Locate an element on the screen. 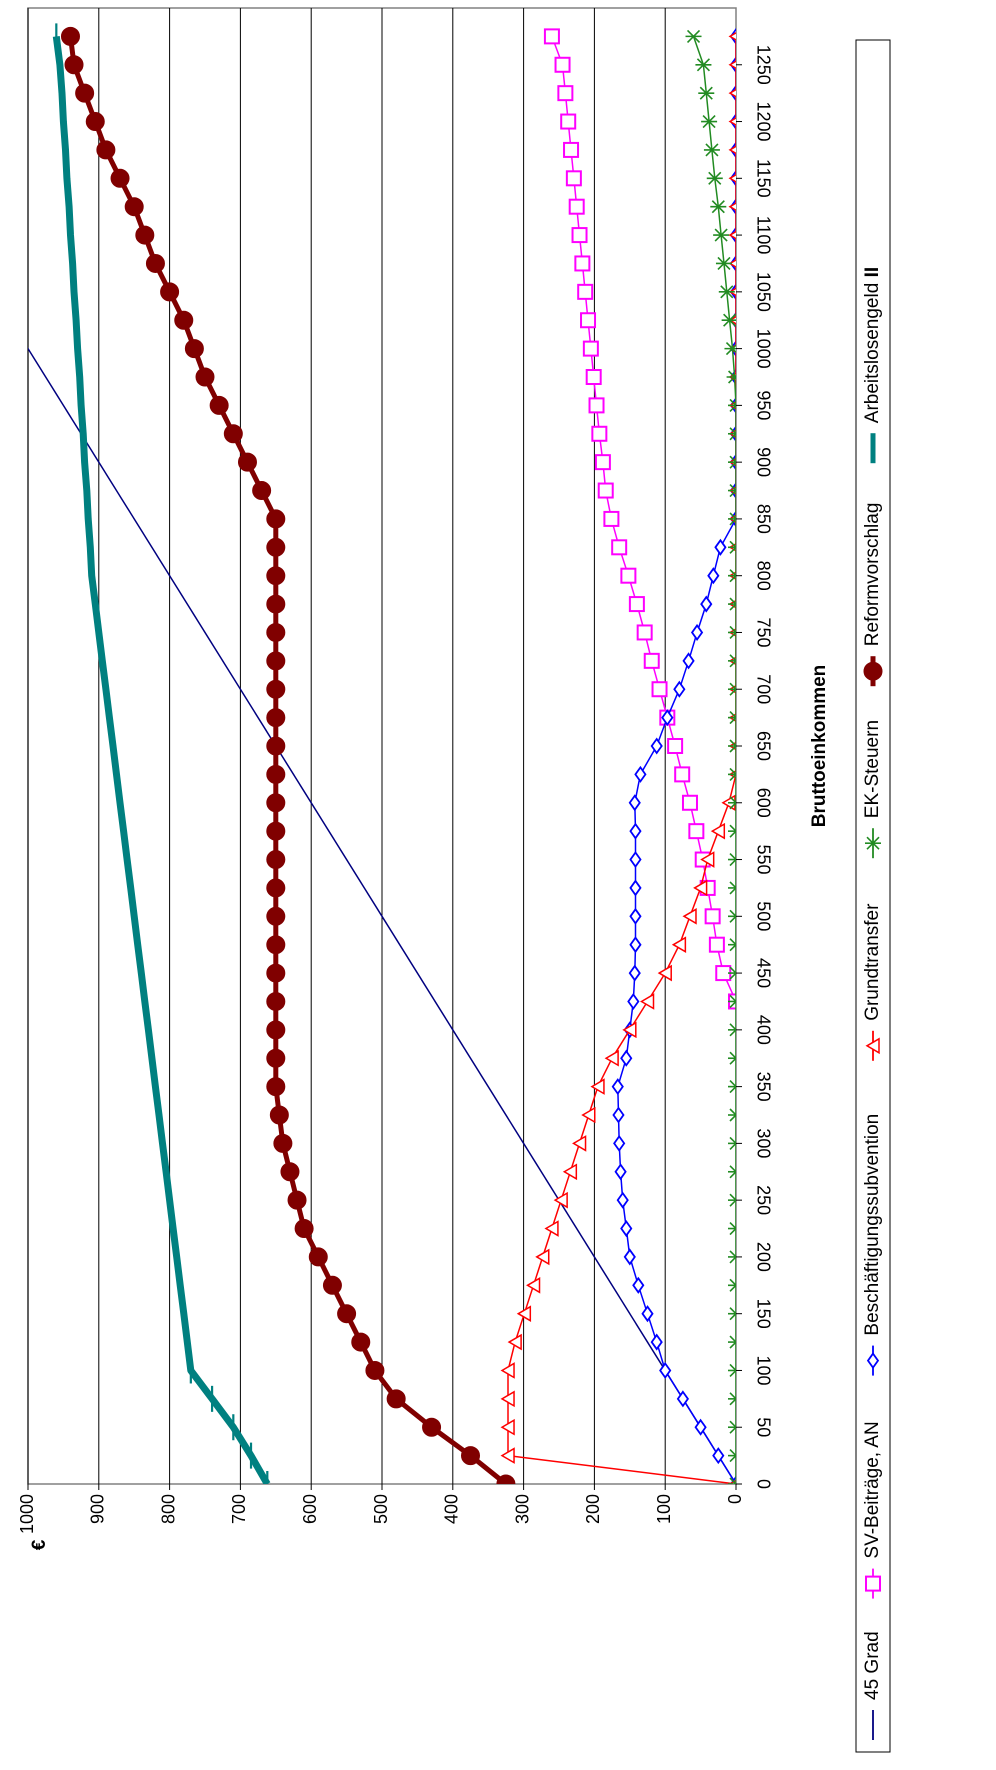 The height and width of the screenshot is (1770, 996). x-tick-label: 1150 is located at coordinates (763, 178).